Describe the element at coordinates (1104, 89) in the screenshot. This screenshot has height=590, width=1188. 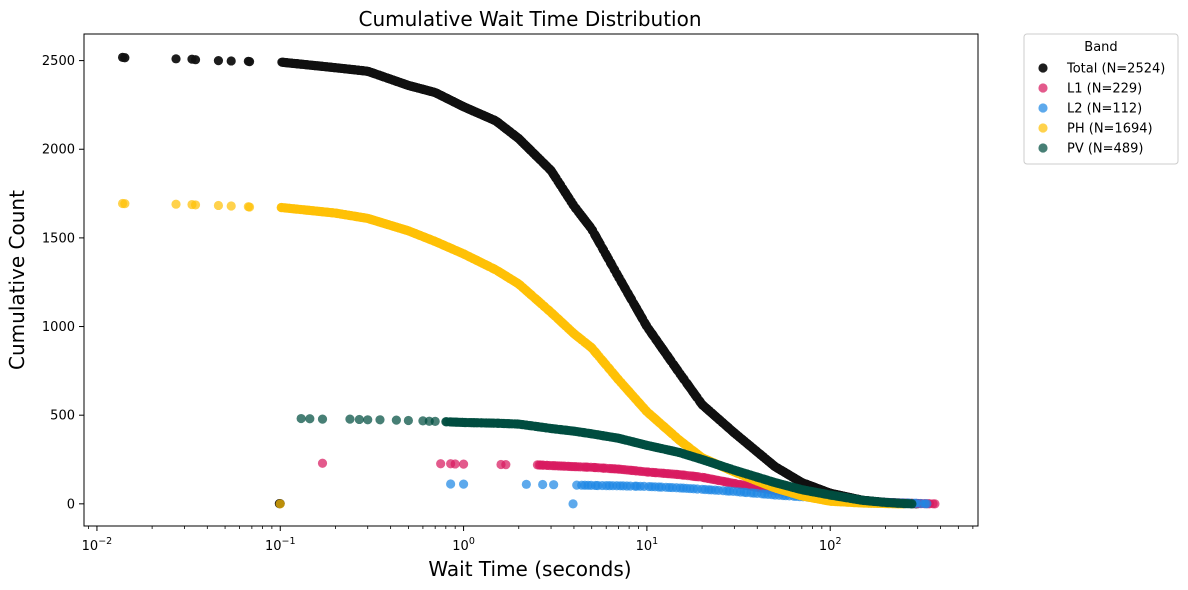
I see `legend-label: L1 (N=229)` at that location.